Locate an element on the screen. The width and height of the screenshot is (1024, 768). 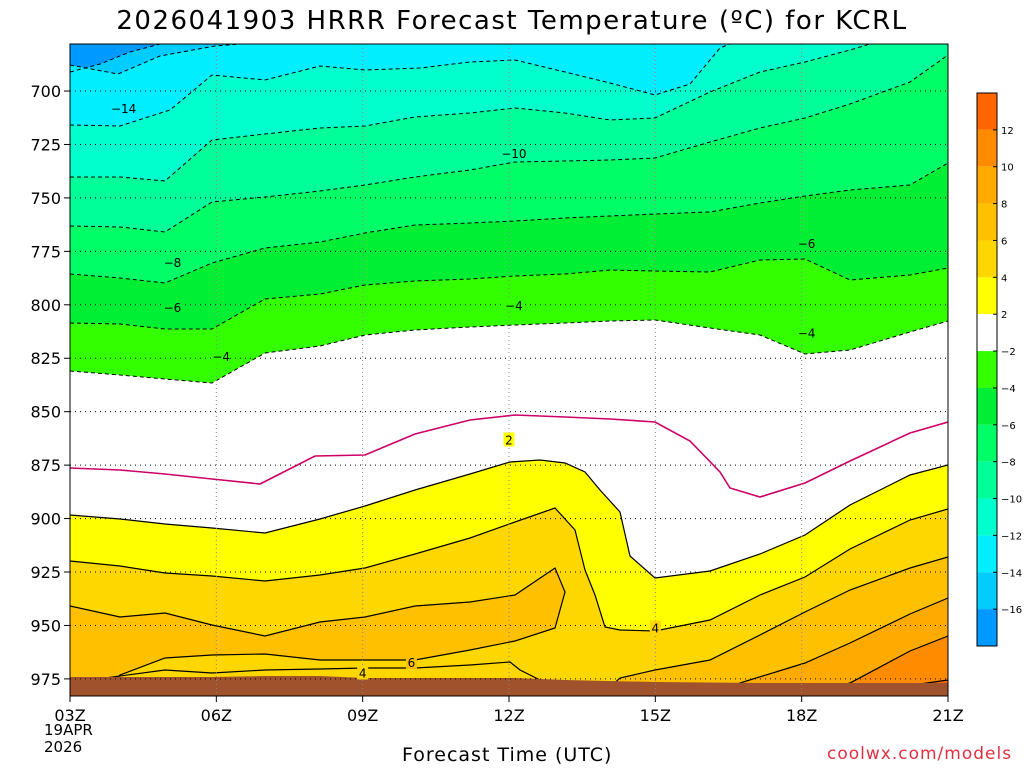
x-tick-label: 15Z is located at coordinates (655, 715).